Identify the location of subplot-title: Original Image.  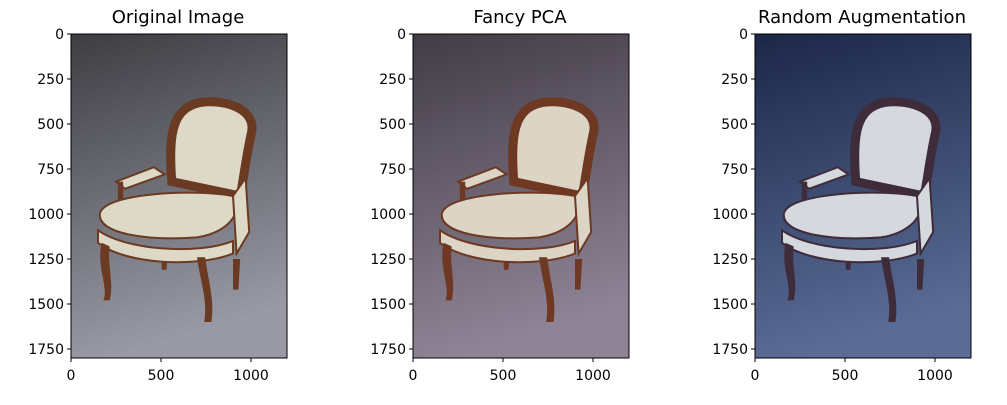
(178, 17).